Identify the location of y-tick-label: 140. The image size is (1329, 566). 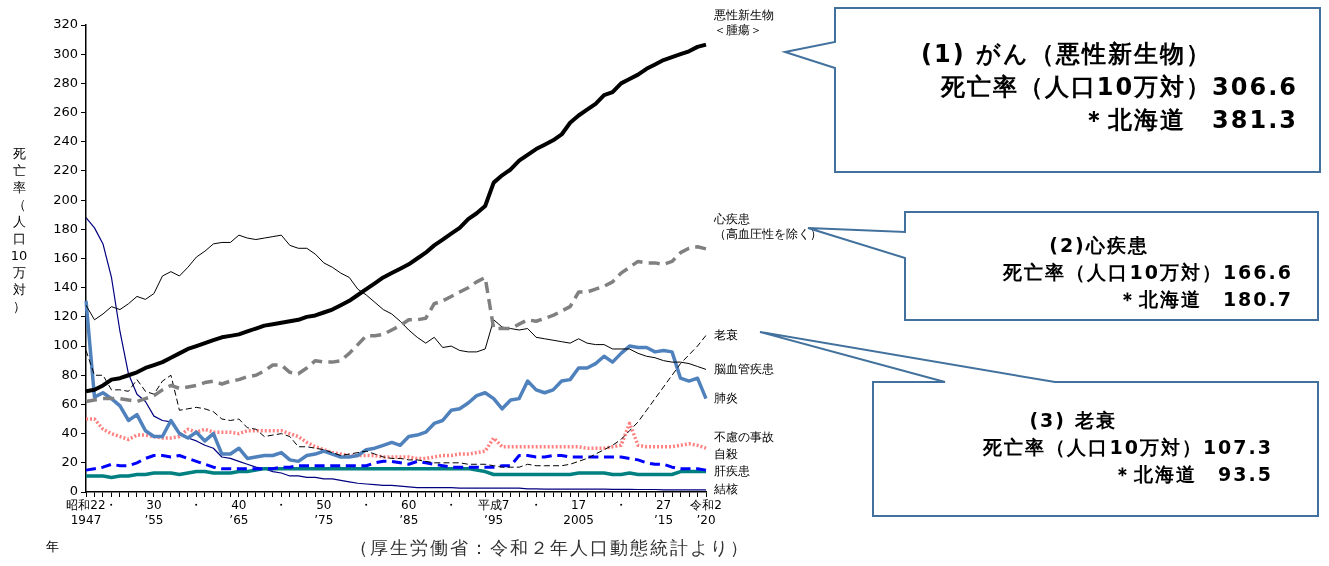
(65, 287).